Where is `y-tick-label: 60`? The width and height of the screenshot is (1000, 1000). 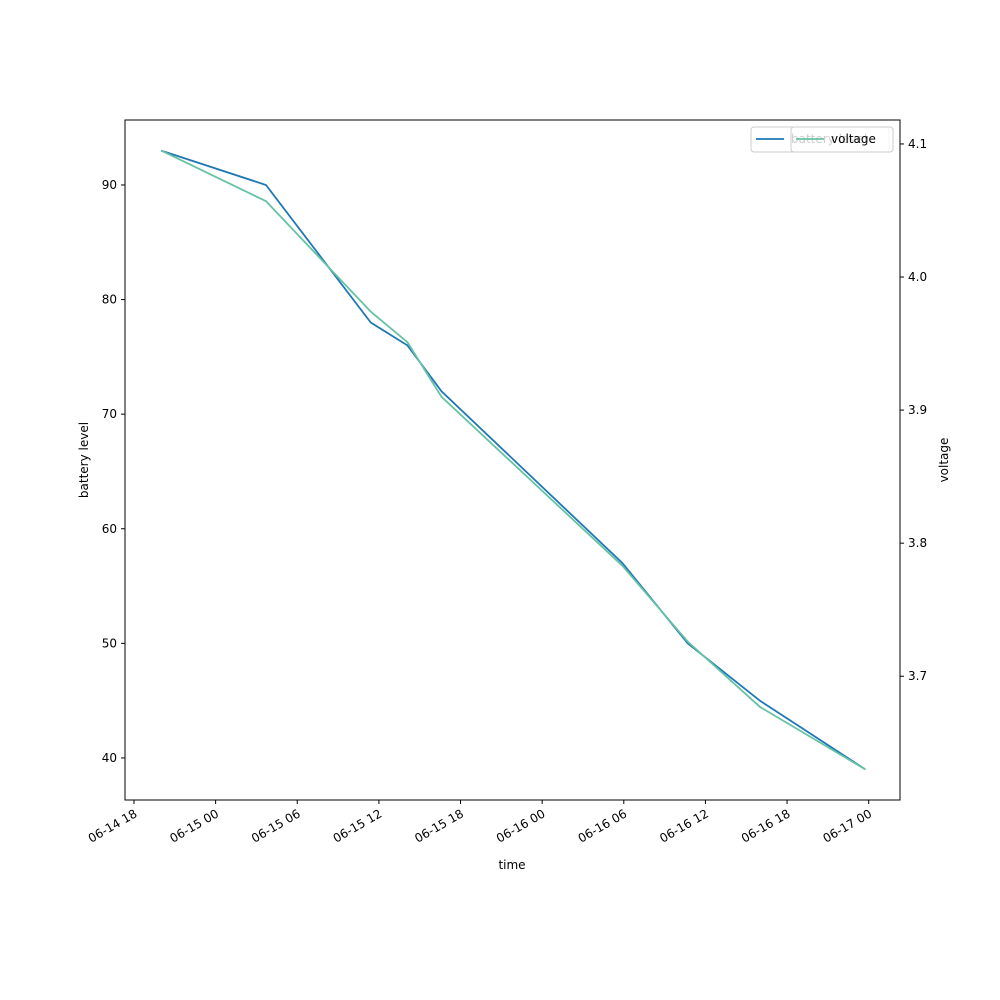 y-tick-label: 60 is located at coordinates (109, 529).